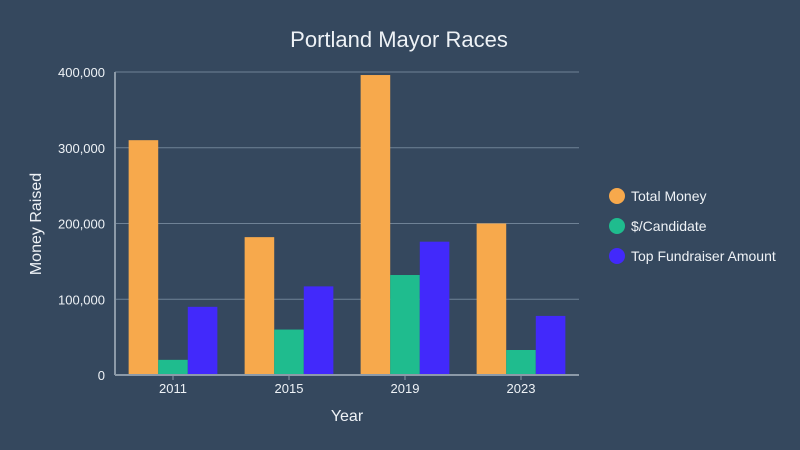  I want to click on y-tick-label: 100,000, so click(81, 299).